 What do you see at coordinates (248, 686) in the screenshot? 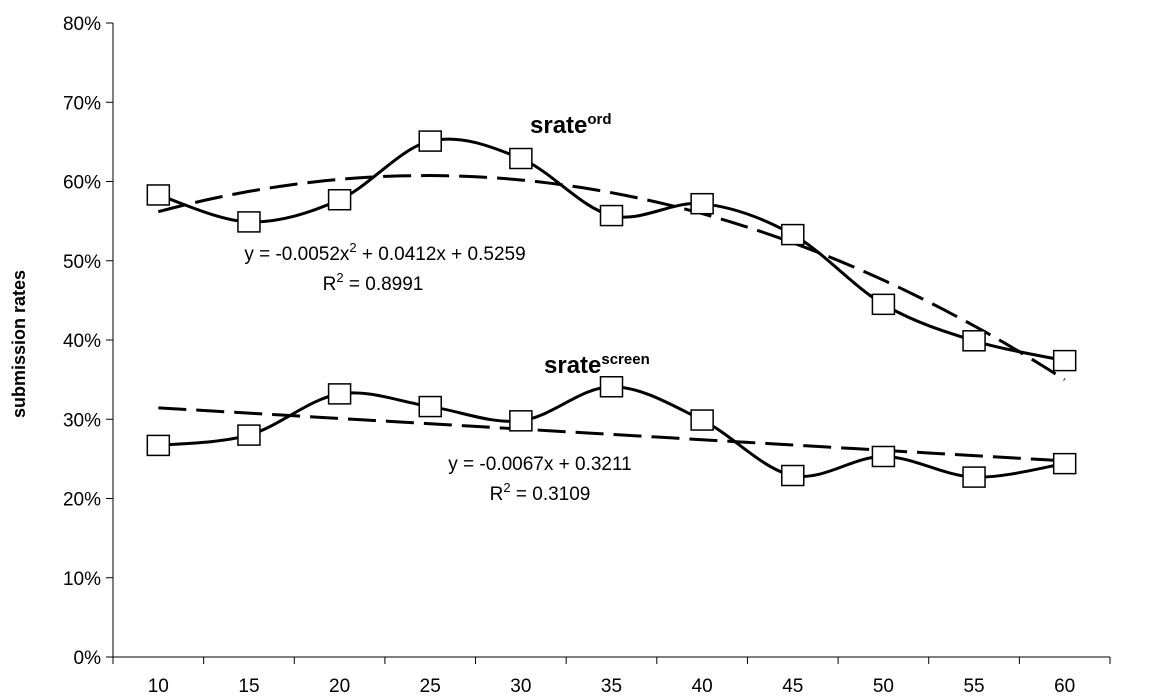
I see `x-tick-label: 15` at bounding box center [248, 686].